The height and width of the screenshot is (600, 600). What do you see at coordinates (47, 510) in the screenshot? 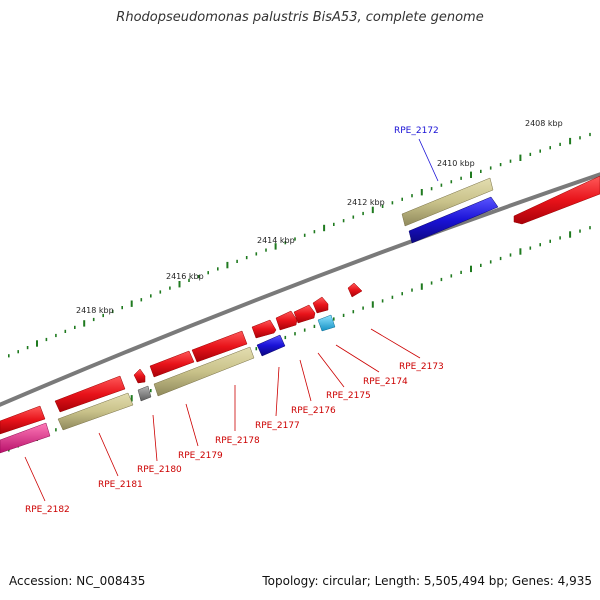
I see `gene-label-rpe2182: RPE_2182` at bounding box center [47, 510].